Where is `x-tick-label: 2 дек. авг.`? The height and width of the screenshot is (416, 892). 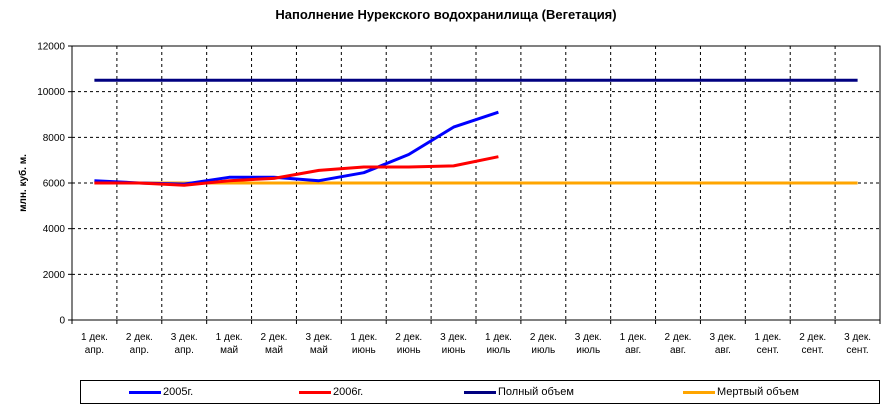 x-tick-label: 2 дек. авг. is located at coordinates (678, 344).